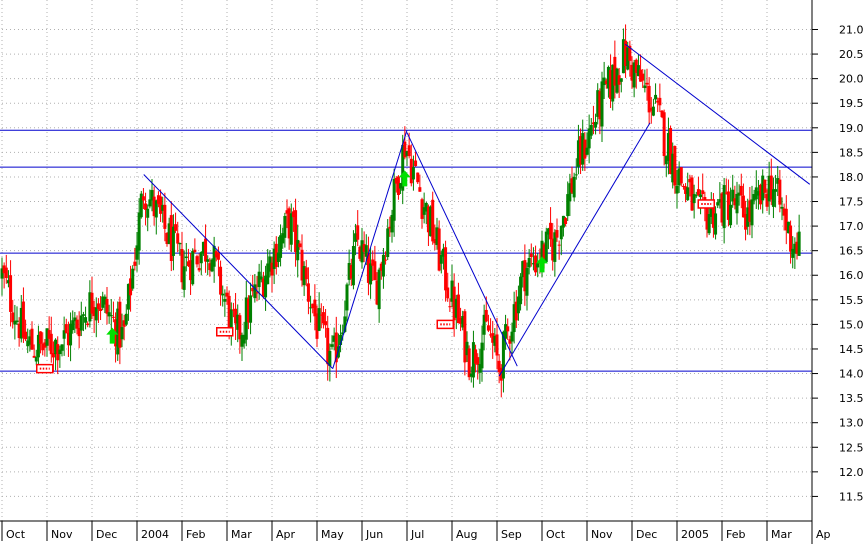 Image resolution: width=863 pixels, height=544 pixels. I want to click on x-tick-label: Nov, so click(62, 534).